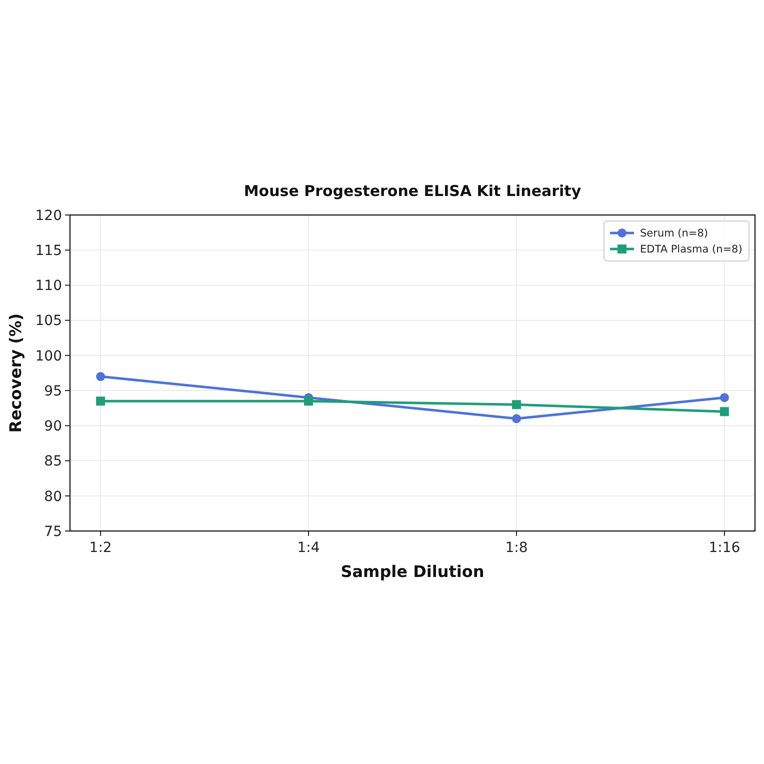 This screenshot has height=764, width=764. I want to click on y-tick-label: 90, so click(53, 426).